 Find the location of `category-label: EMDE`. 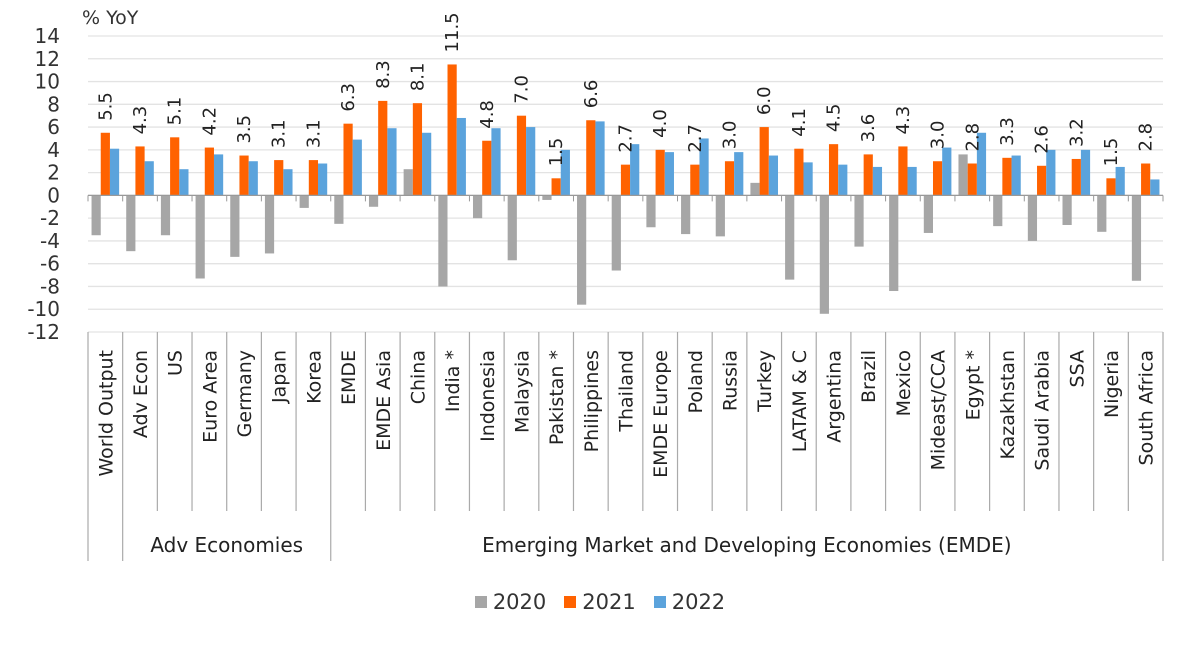

category-label: EMDE is located at coordinates (349, 377).